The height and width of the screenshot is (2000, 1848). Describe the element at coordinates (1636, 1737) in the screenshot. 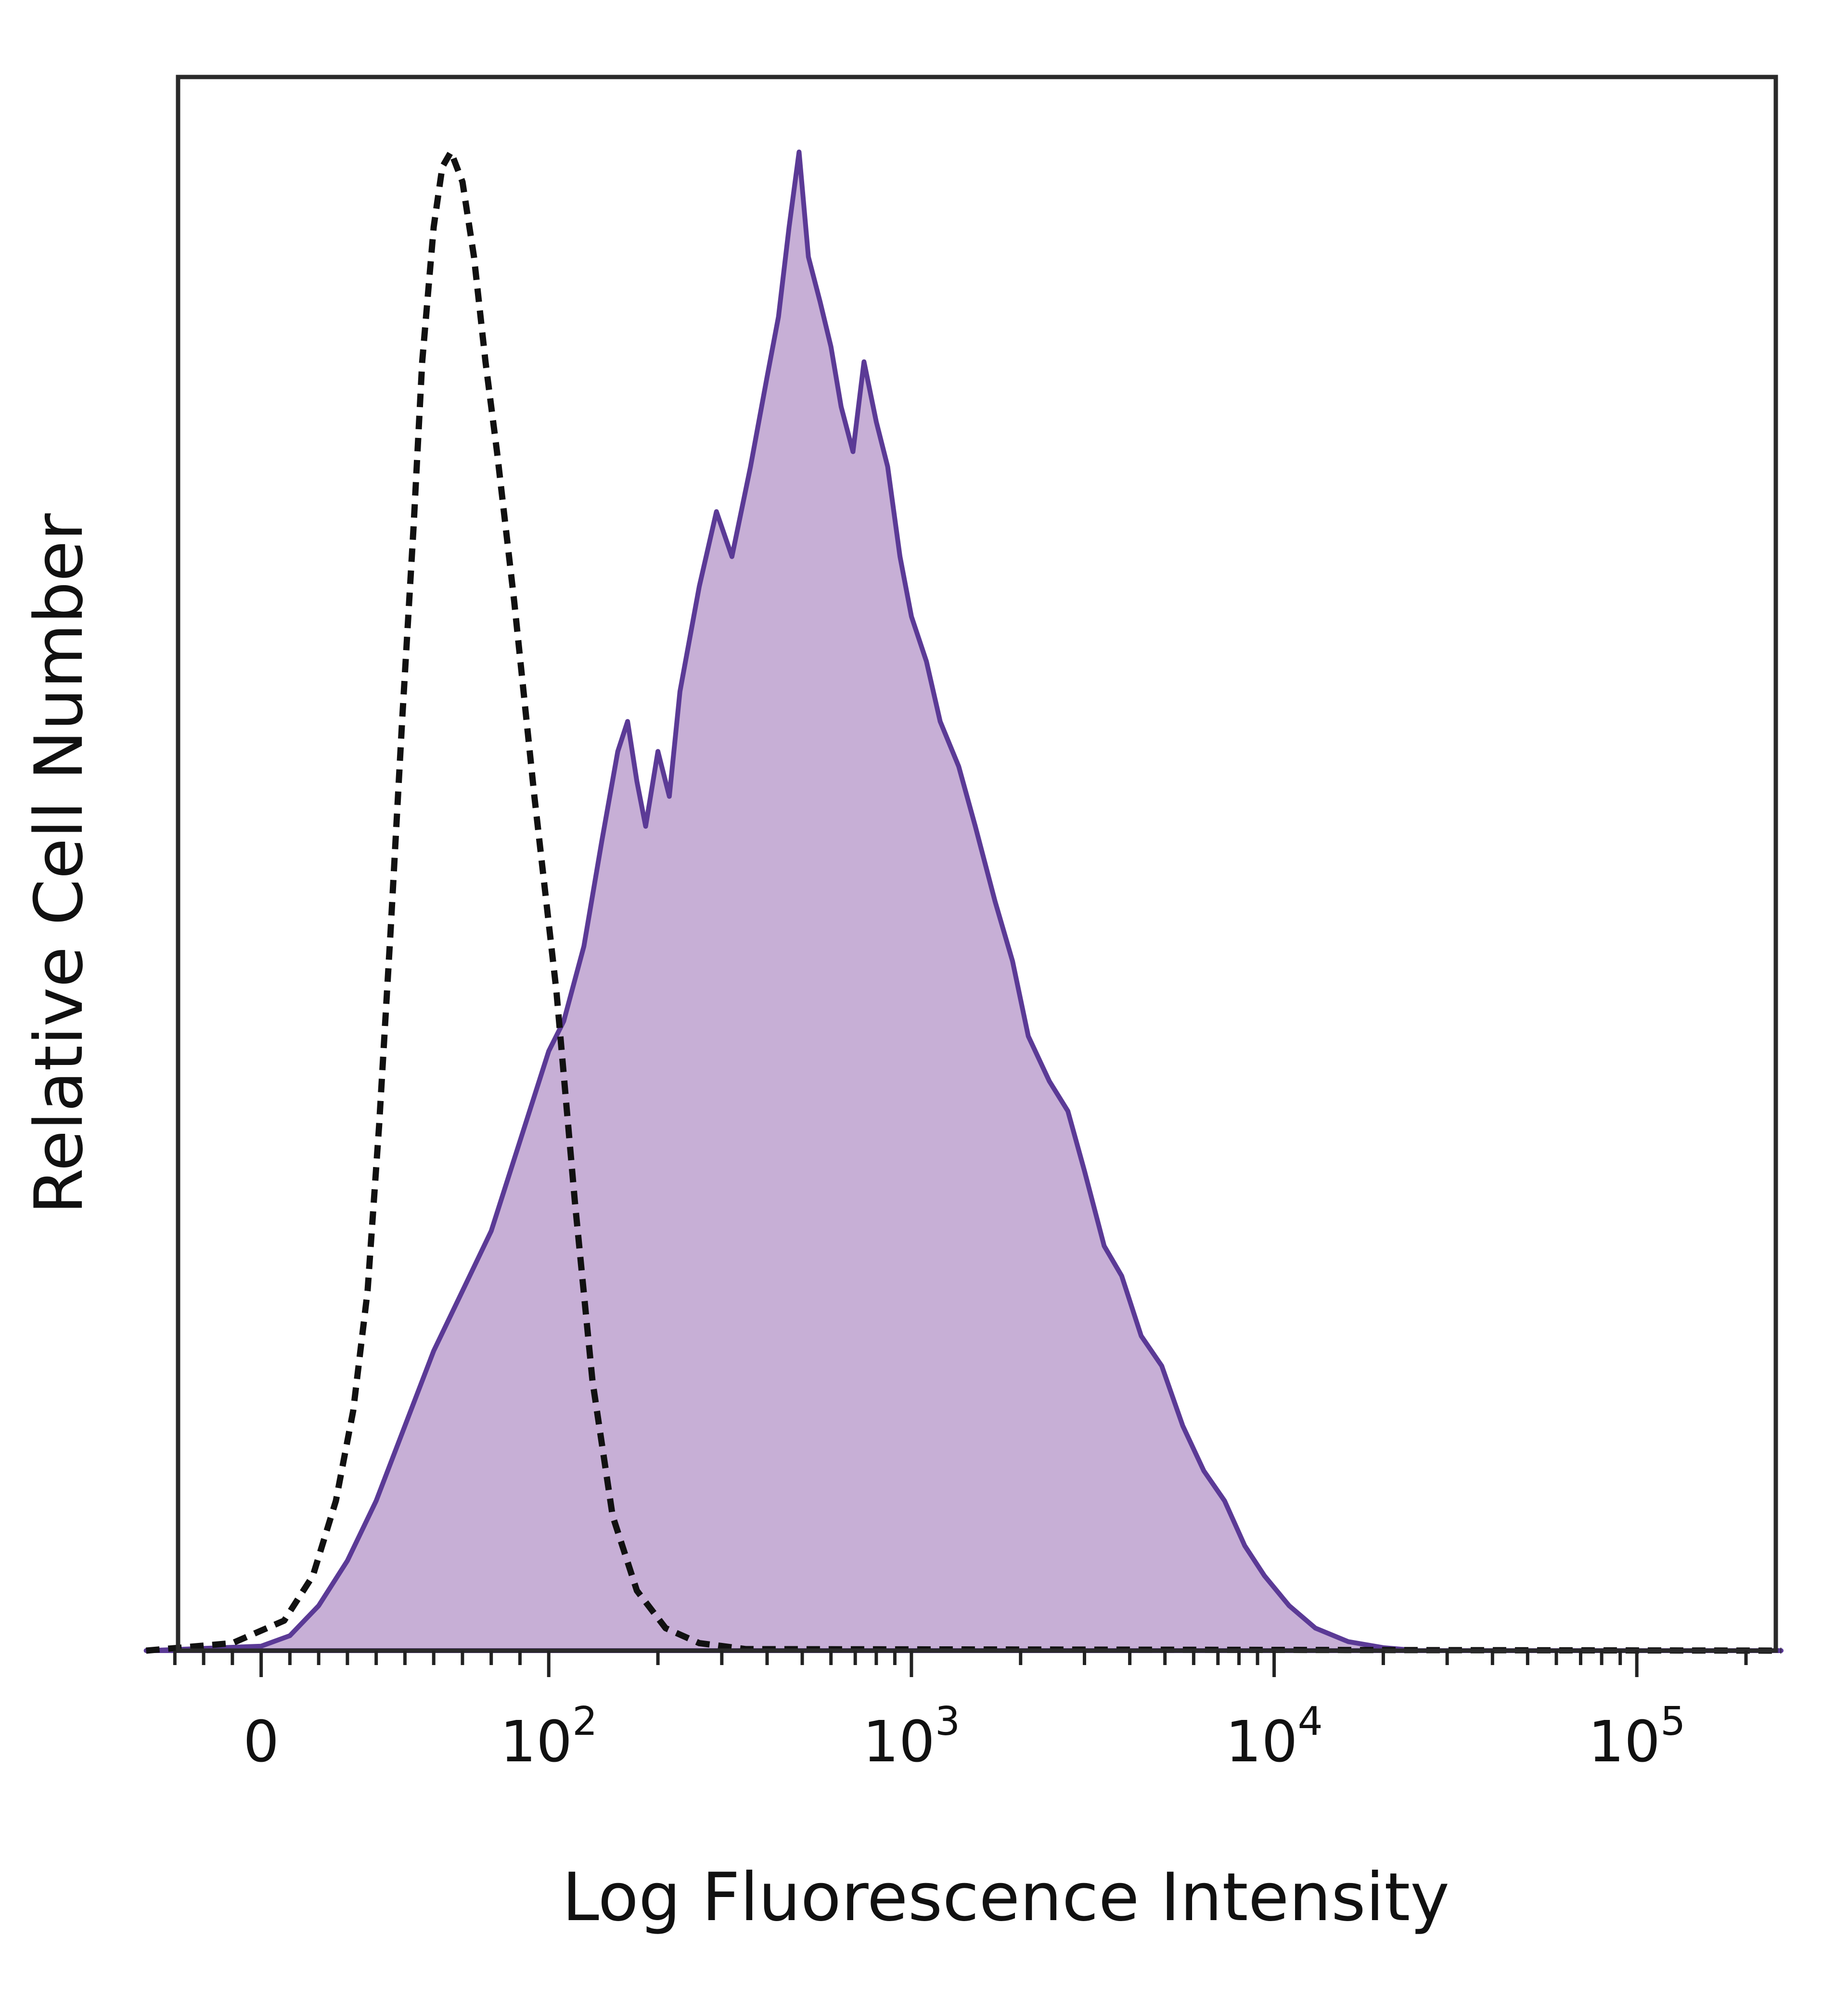

I see `x-tick-label: 10⁵` at that location.